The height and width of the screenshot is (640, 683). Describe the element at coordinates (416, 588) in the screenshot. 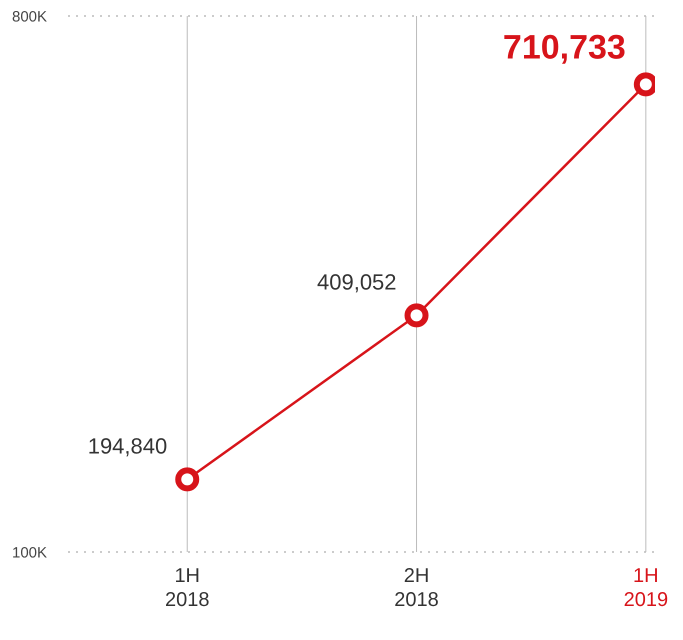

I see `x-tick-label: 2H 2018` at that location.